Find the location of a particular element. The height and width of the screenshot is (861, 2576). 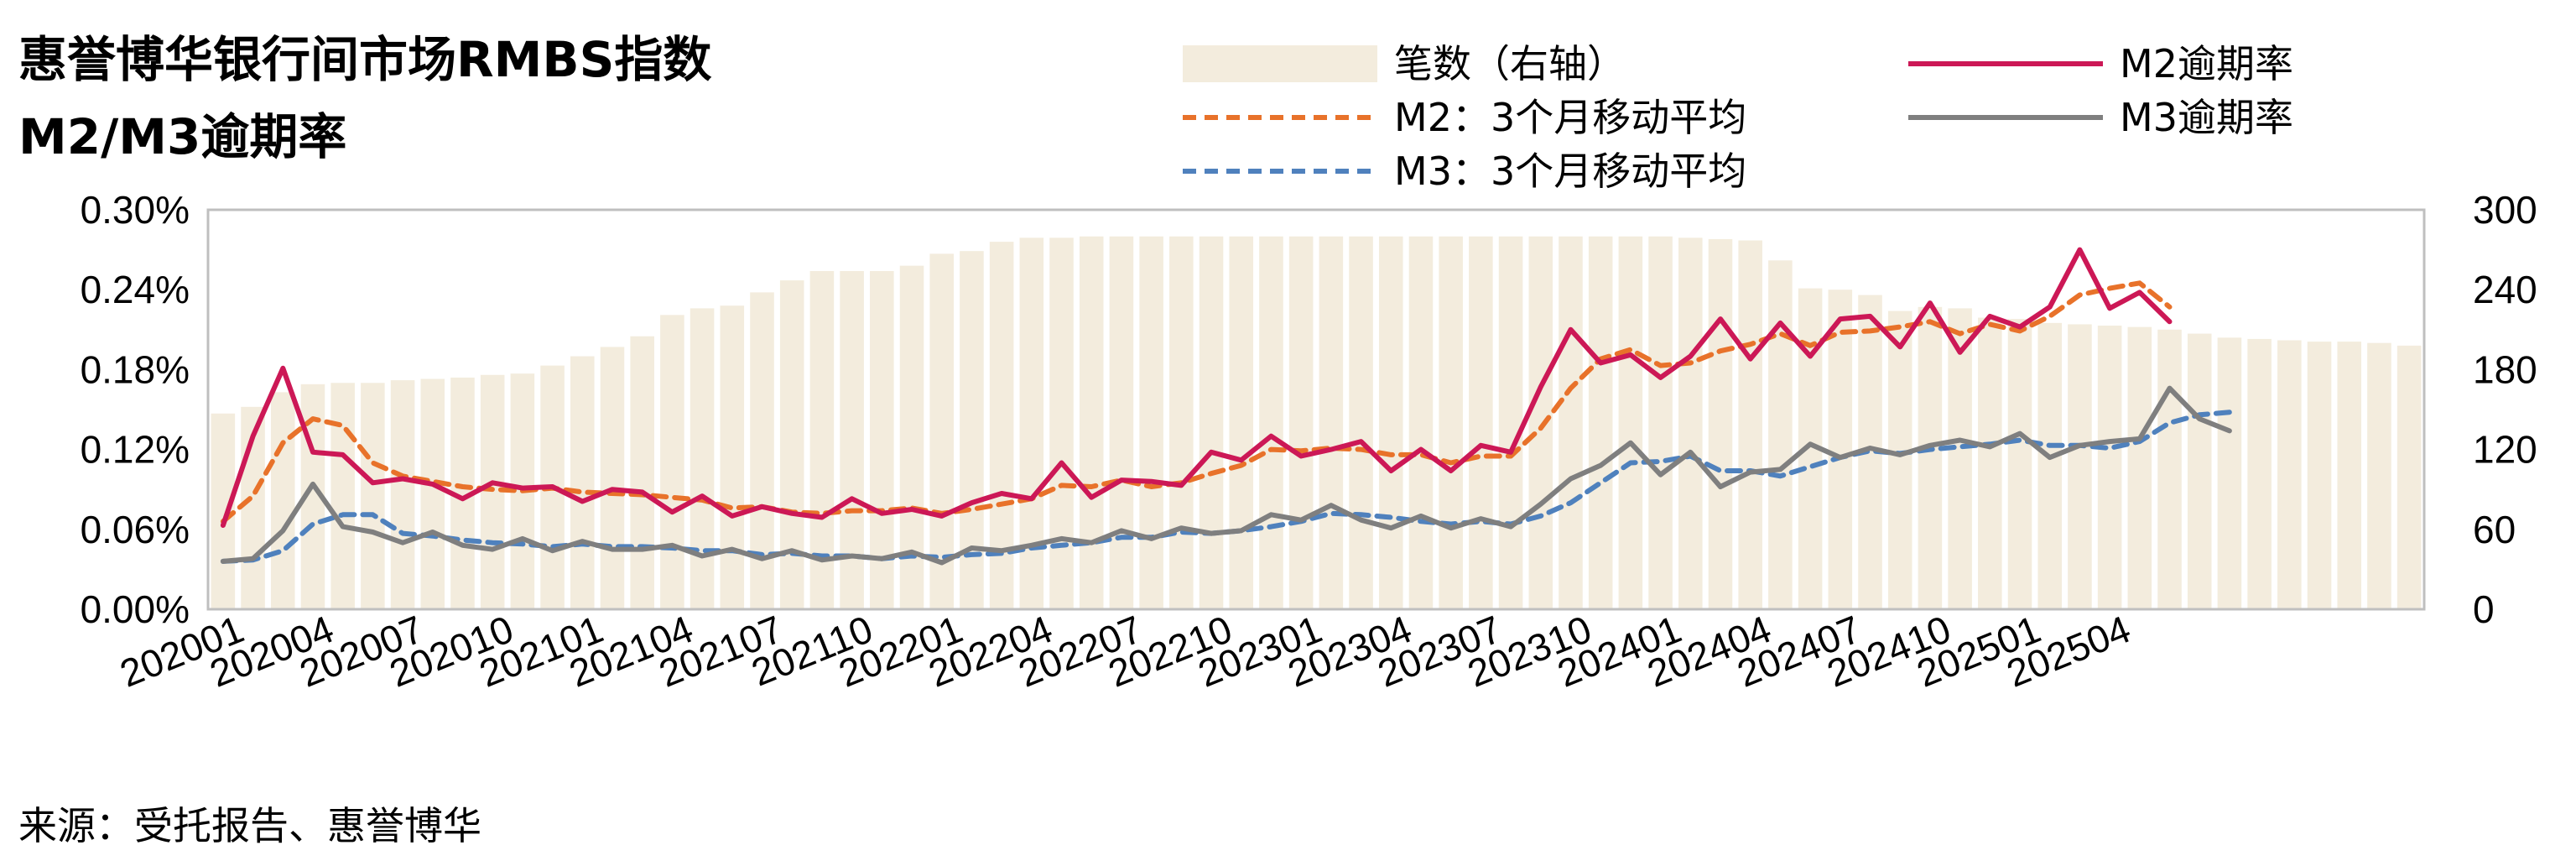

right-tick-4: 240 is located at coordinates (2505, 289).